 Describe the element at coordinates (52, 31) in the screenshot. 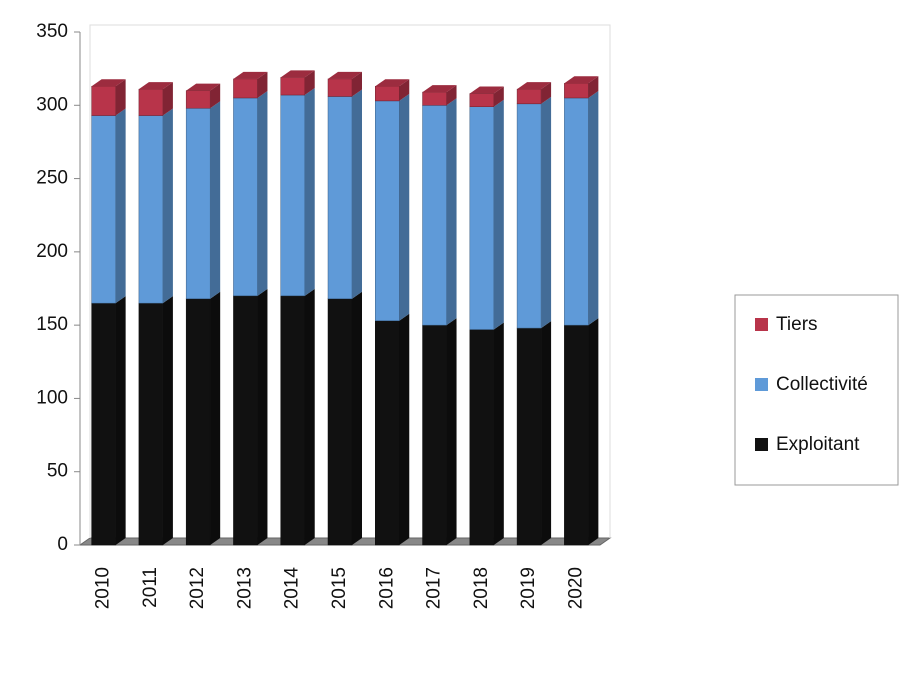

I see `y-tick-label: 350` at that location.